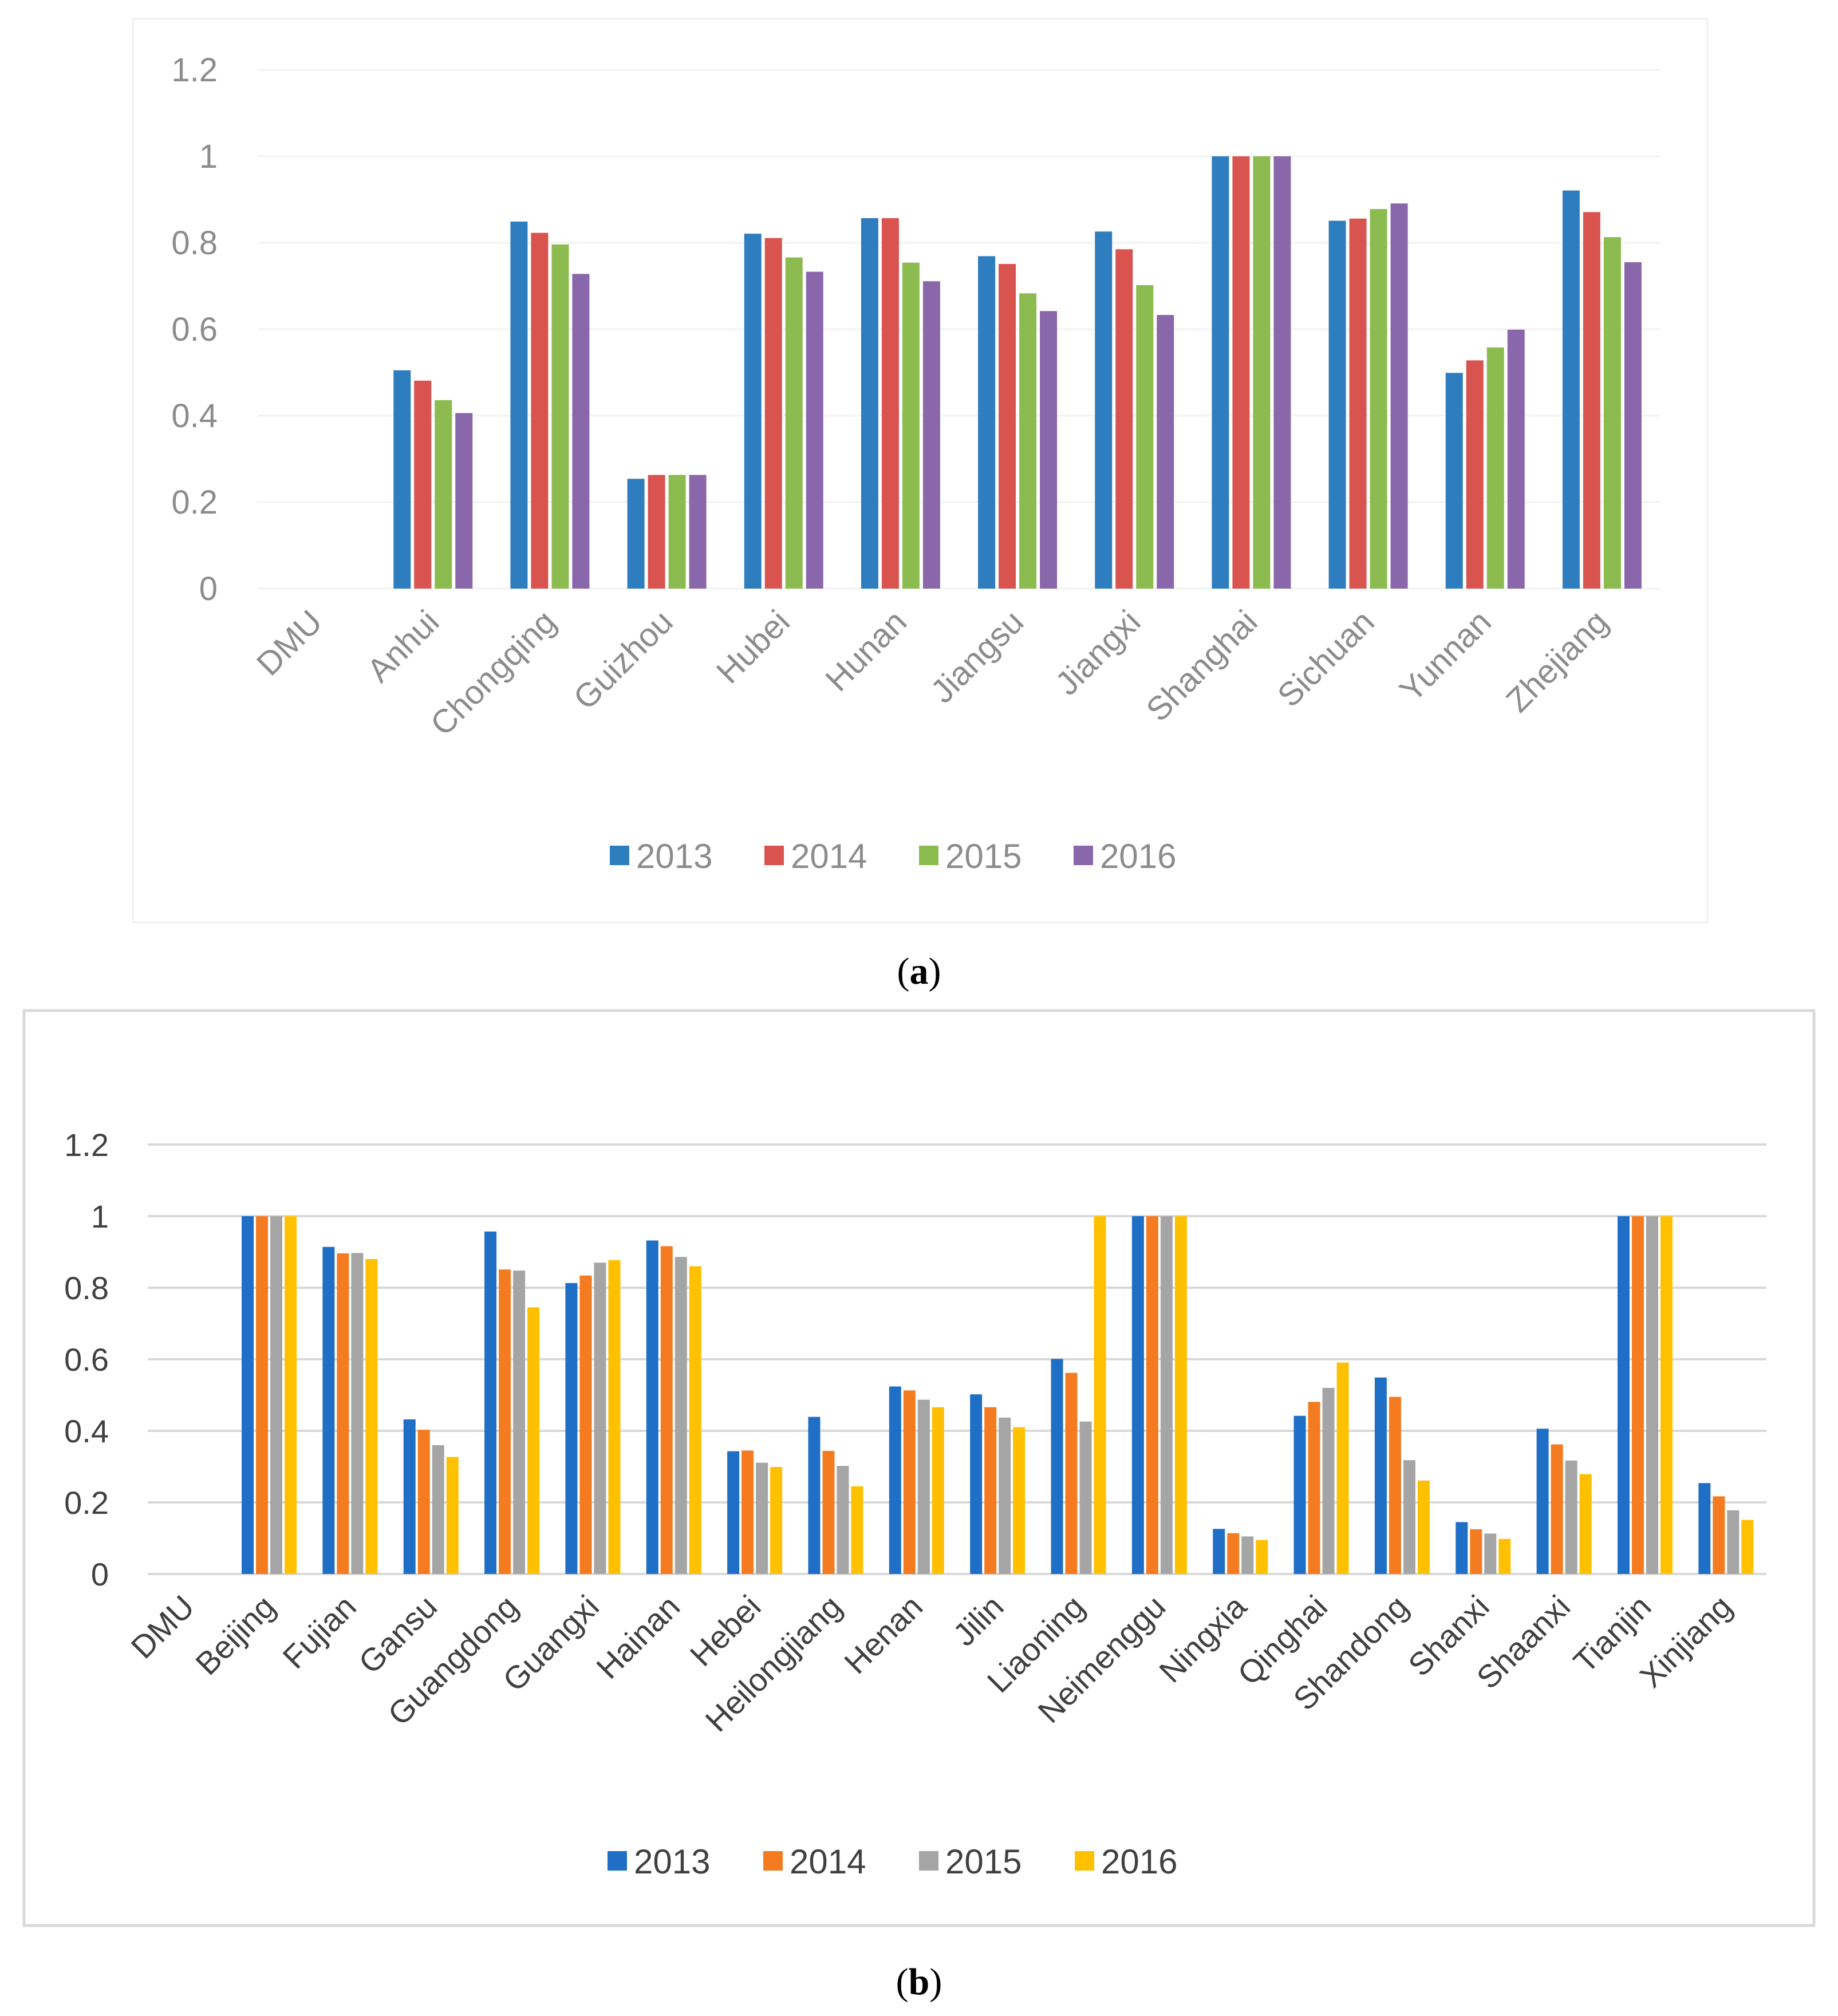 This screenshot has height=2016, width=1838. What do you see at coordinates (977, 1484) in the screenshot?
I see `bar-jilin-2013` at bounding box center [977, 1484].